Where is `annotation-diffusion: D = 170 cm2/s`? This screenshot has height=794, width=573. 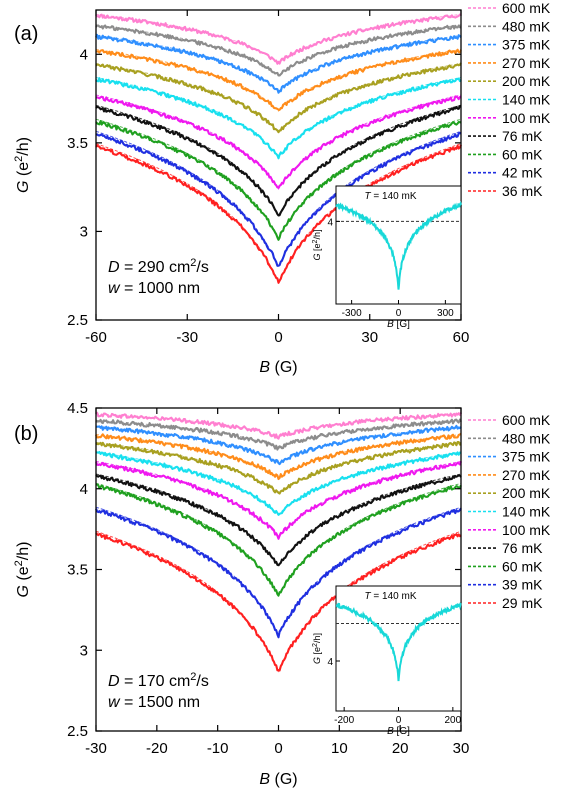
annotation-diffusion: D = 170 cm2/s is located at coordinates (158, 680).